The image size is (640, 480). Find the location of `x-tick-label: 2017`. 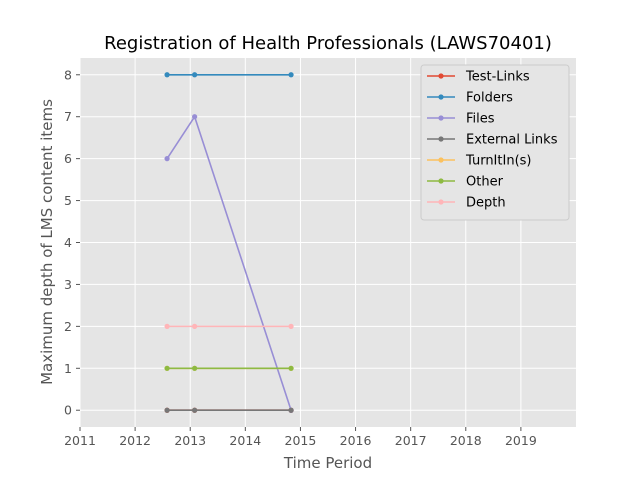

x-tick-label: 2017 is located at coordinates (411, 440).